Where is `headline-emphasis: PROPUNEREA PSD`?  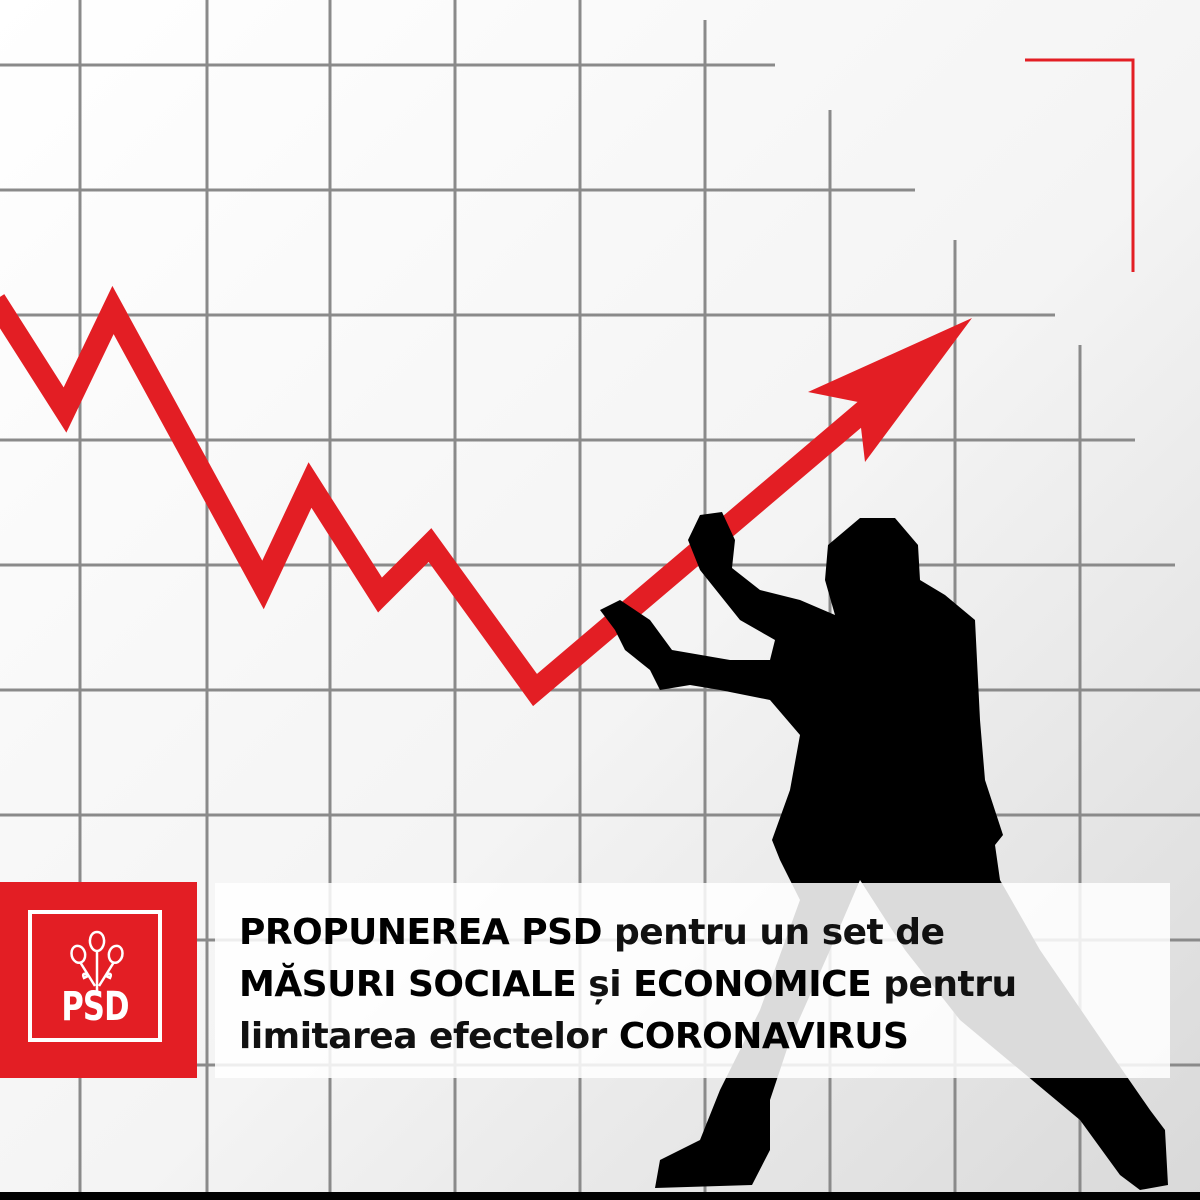 headline-emphasis: PROPUNEREA PSD is located at coordinates (420, 932).